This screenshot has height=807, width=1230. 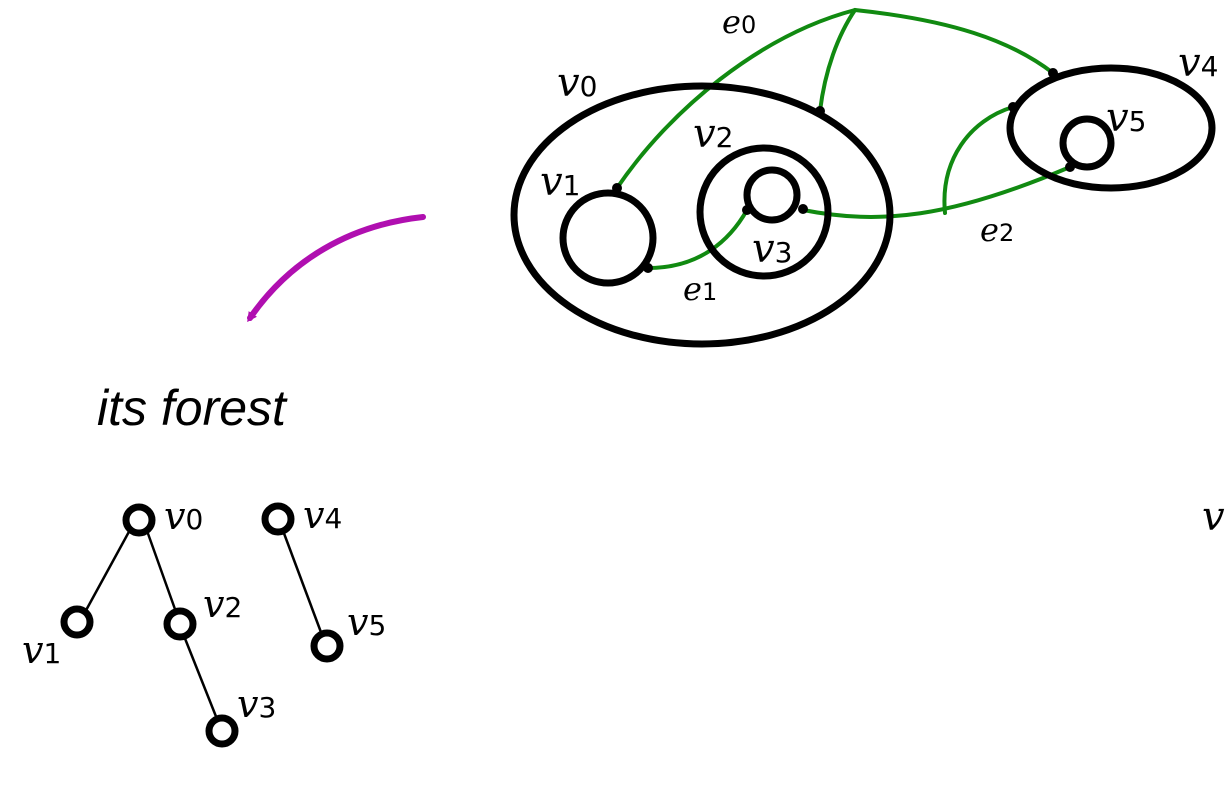 What do you see at coordinates (577, 83) in the screenshot?
I see `label-v0: v0` at bounding box center [577, 83].